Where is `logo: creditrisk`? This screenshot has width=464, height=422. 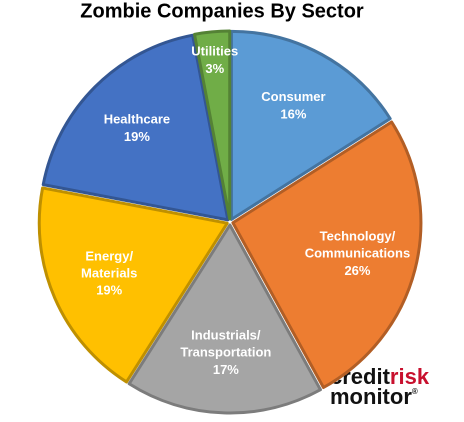
logo: creditrisk is located at coordinates (380, 376).